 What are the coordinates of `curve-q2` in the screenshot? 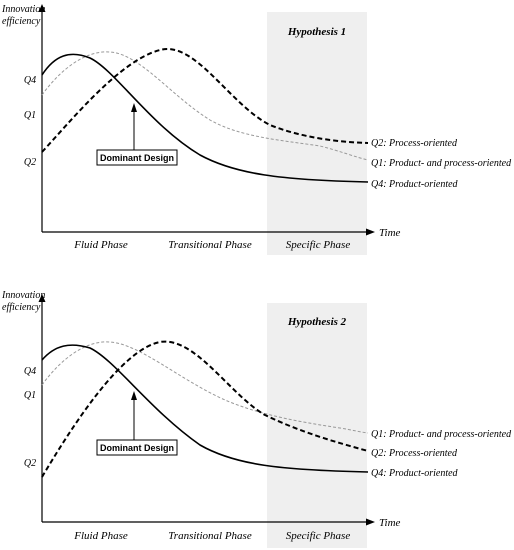 It's located at (205, 100).